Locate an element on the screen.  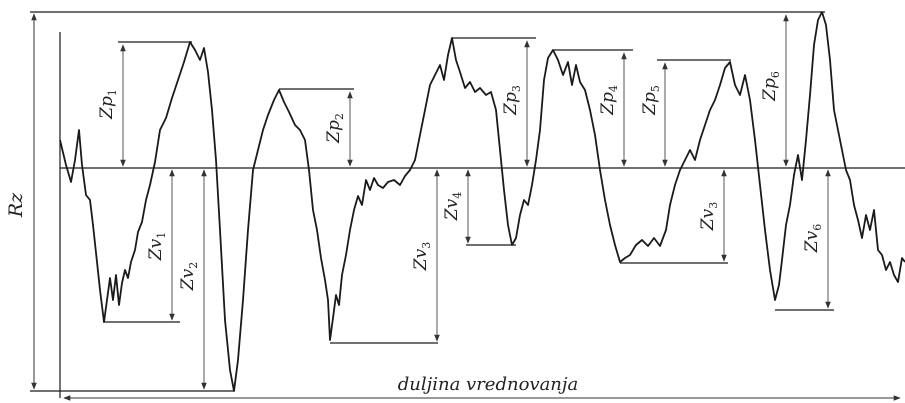
zv5-label: Zv3 is located at coordinates (709, 216).